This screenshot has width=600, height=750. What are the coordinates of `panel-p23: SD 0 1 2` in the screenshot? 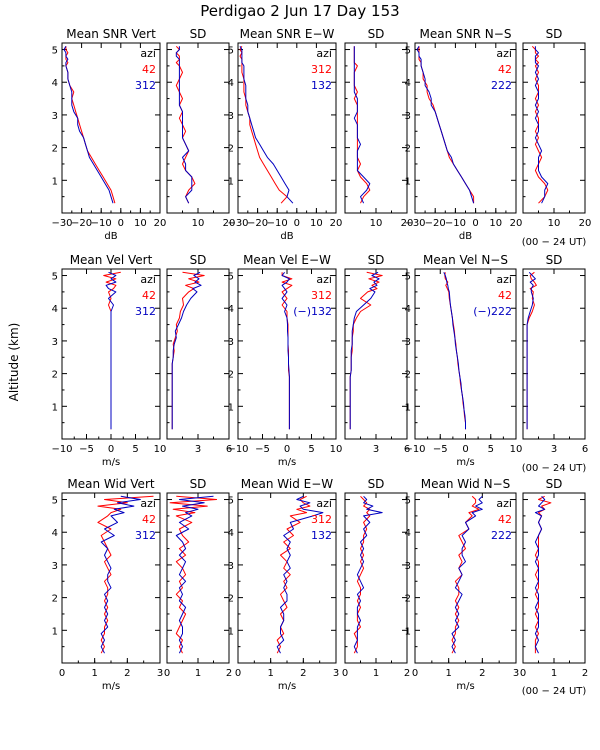 It's located at (376, 578).